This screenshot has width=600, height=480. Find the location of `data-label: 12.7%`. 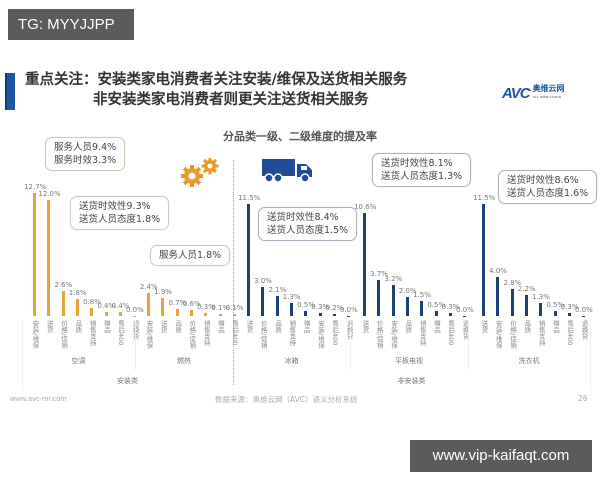

data-label: 12.7% is located at coordinates (35, 186).